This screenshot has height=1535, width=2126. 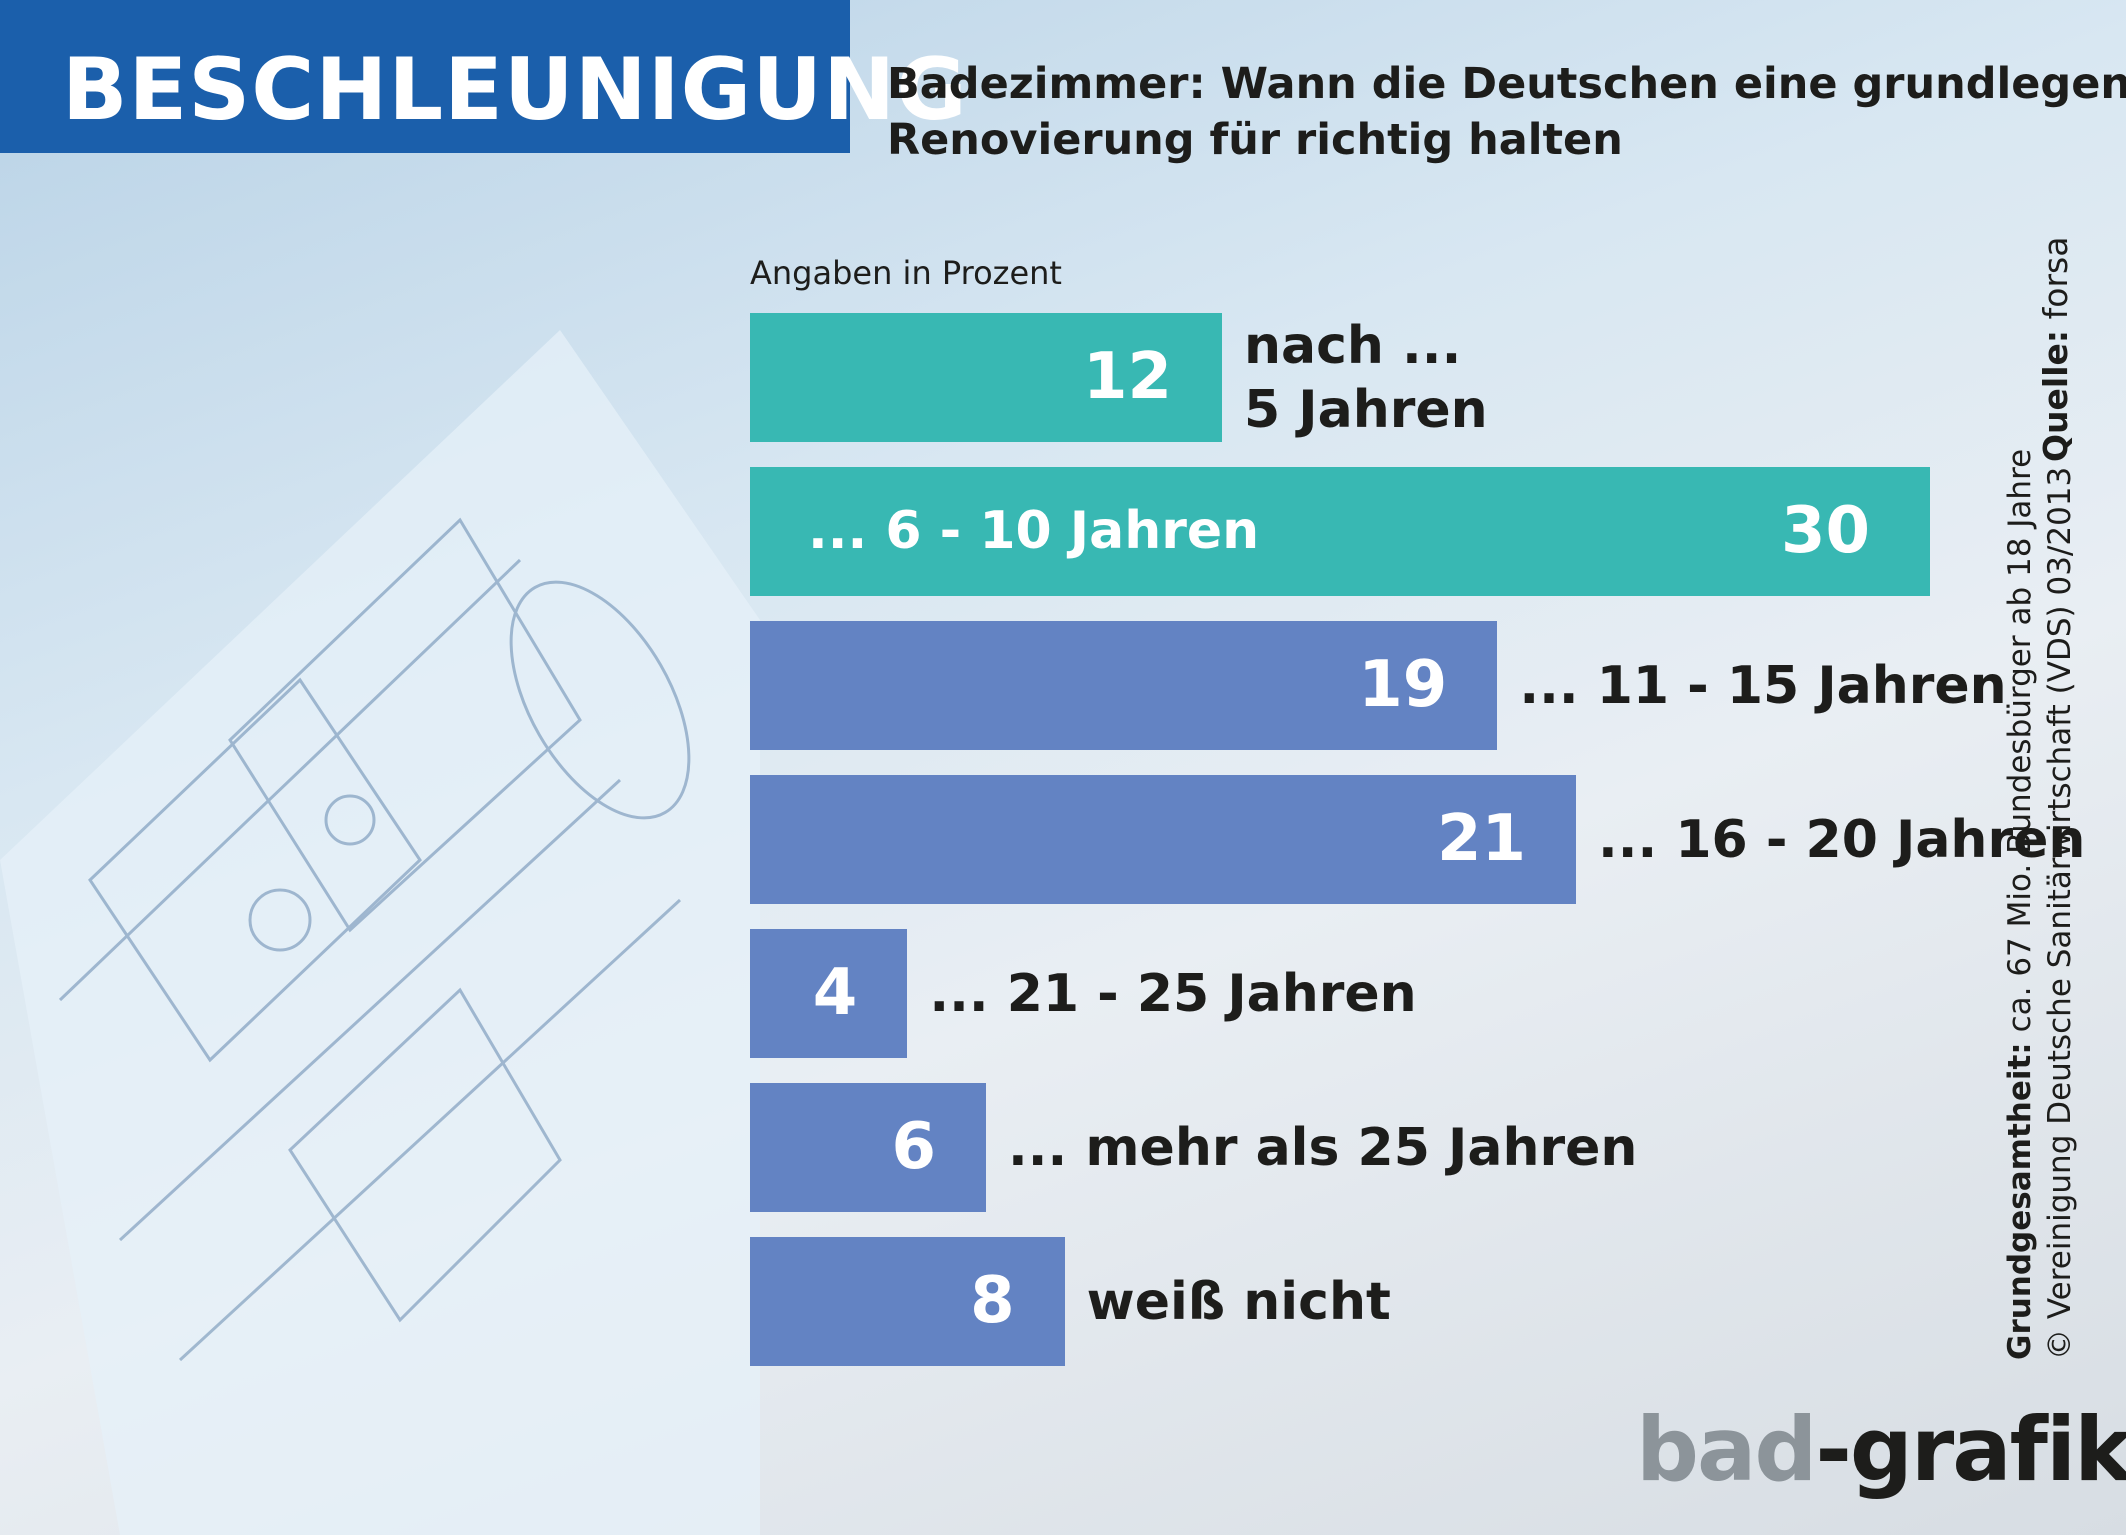 I want to click on title-badge: BESCHLEUNIGUNG, so click(x=483, y=76).